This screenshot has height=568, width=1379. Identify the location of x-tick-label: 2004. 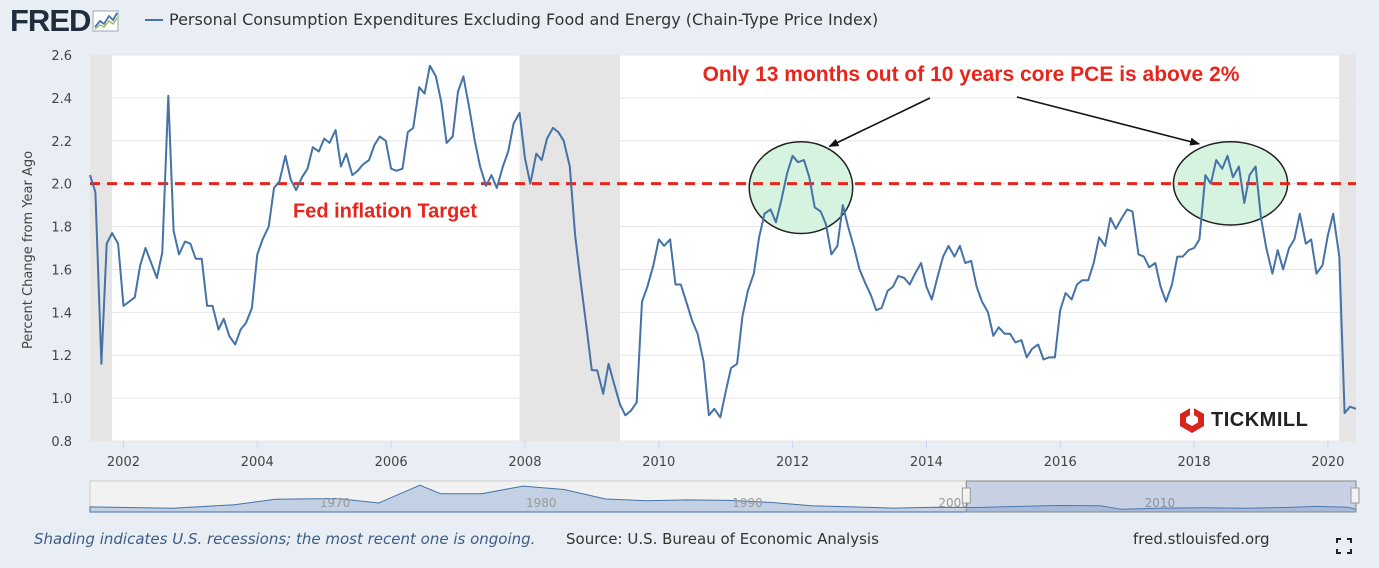
(257, 462).